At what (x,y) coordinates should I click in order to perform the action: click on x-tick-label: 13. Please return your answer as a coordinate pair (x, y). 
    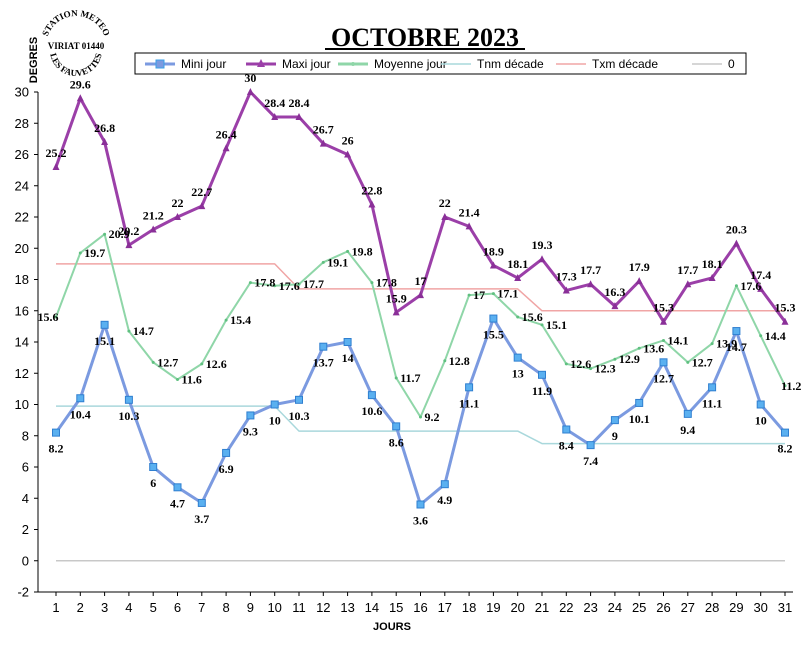
    Looking at the image, I should click on (347, 607).